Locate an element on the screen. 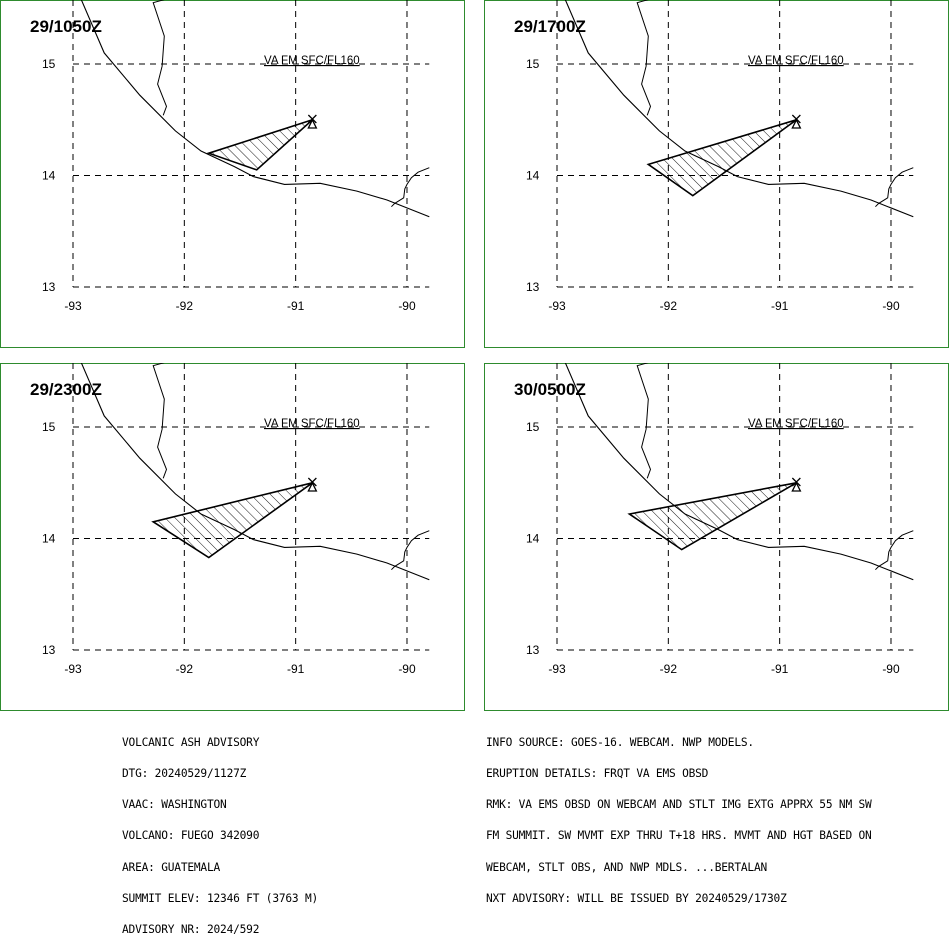 The image size is (950, 946). advisory-line: DTG: 20240529/1127Z is located at coordinates (184, 774).